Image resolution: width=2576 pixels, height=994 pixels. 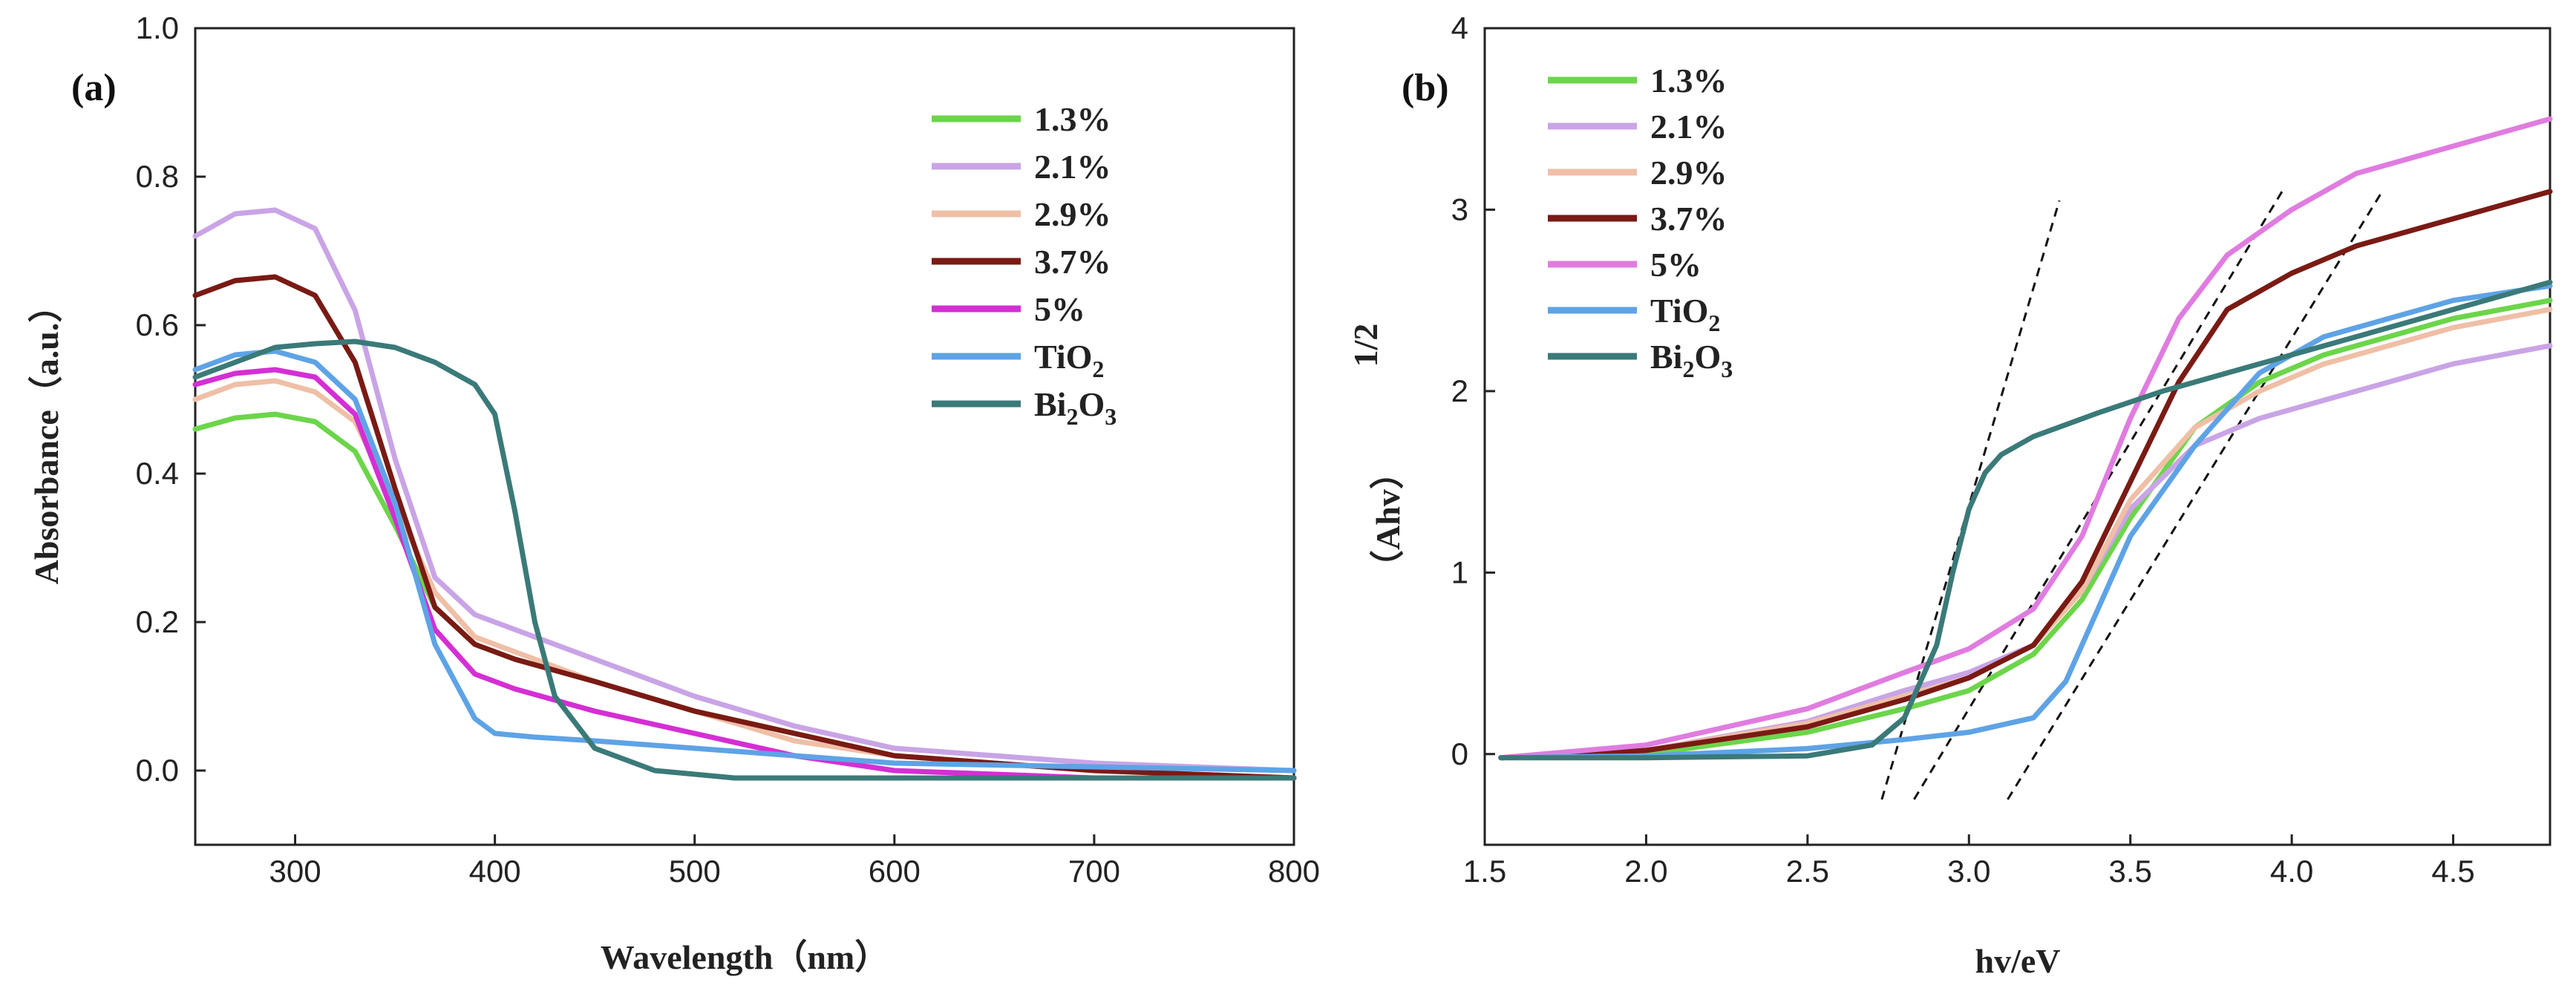 What do you see at coordinates (1069, 360) in the screenshot?
I see `panel-a-legend-label: TiO2` at bounding box center [1069, 360].